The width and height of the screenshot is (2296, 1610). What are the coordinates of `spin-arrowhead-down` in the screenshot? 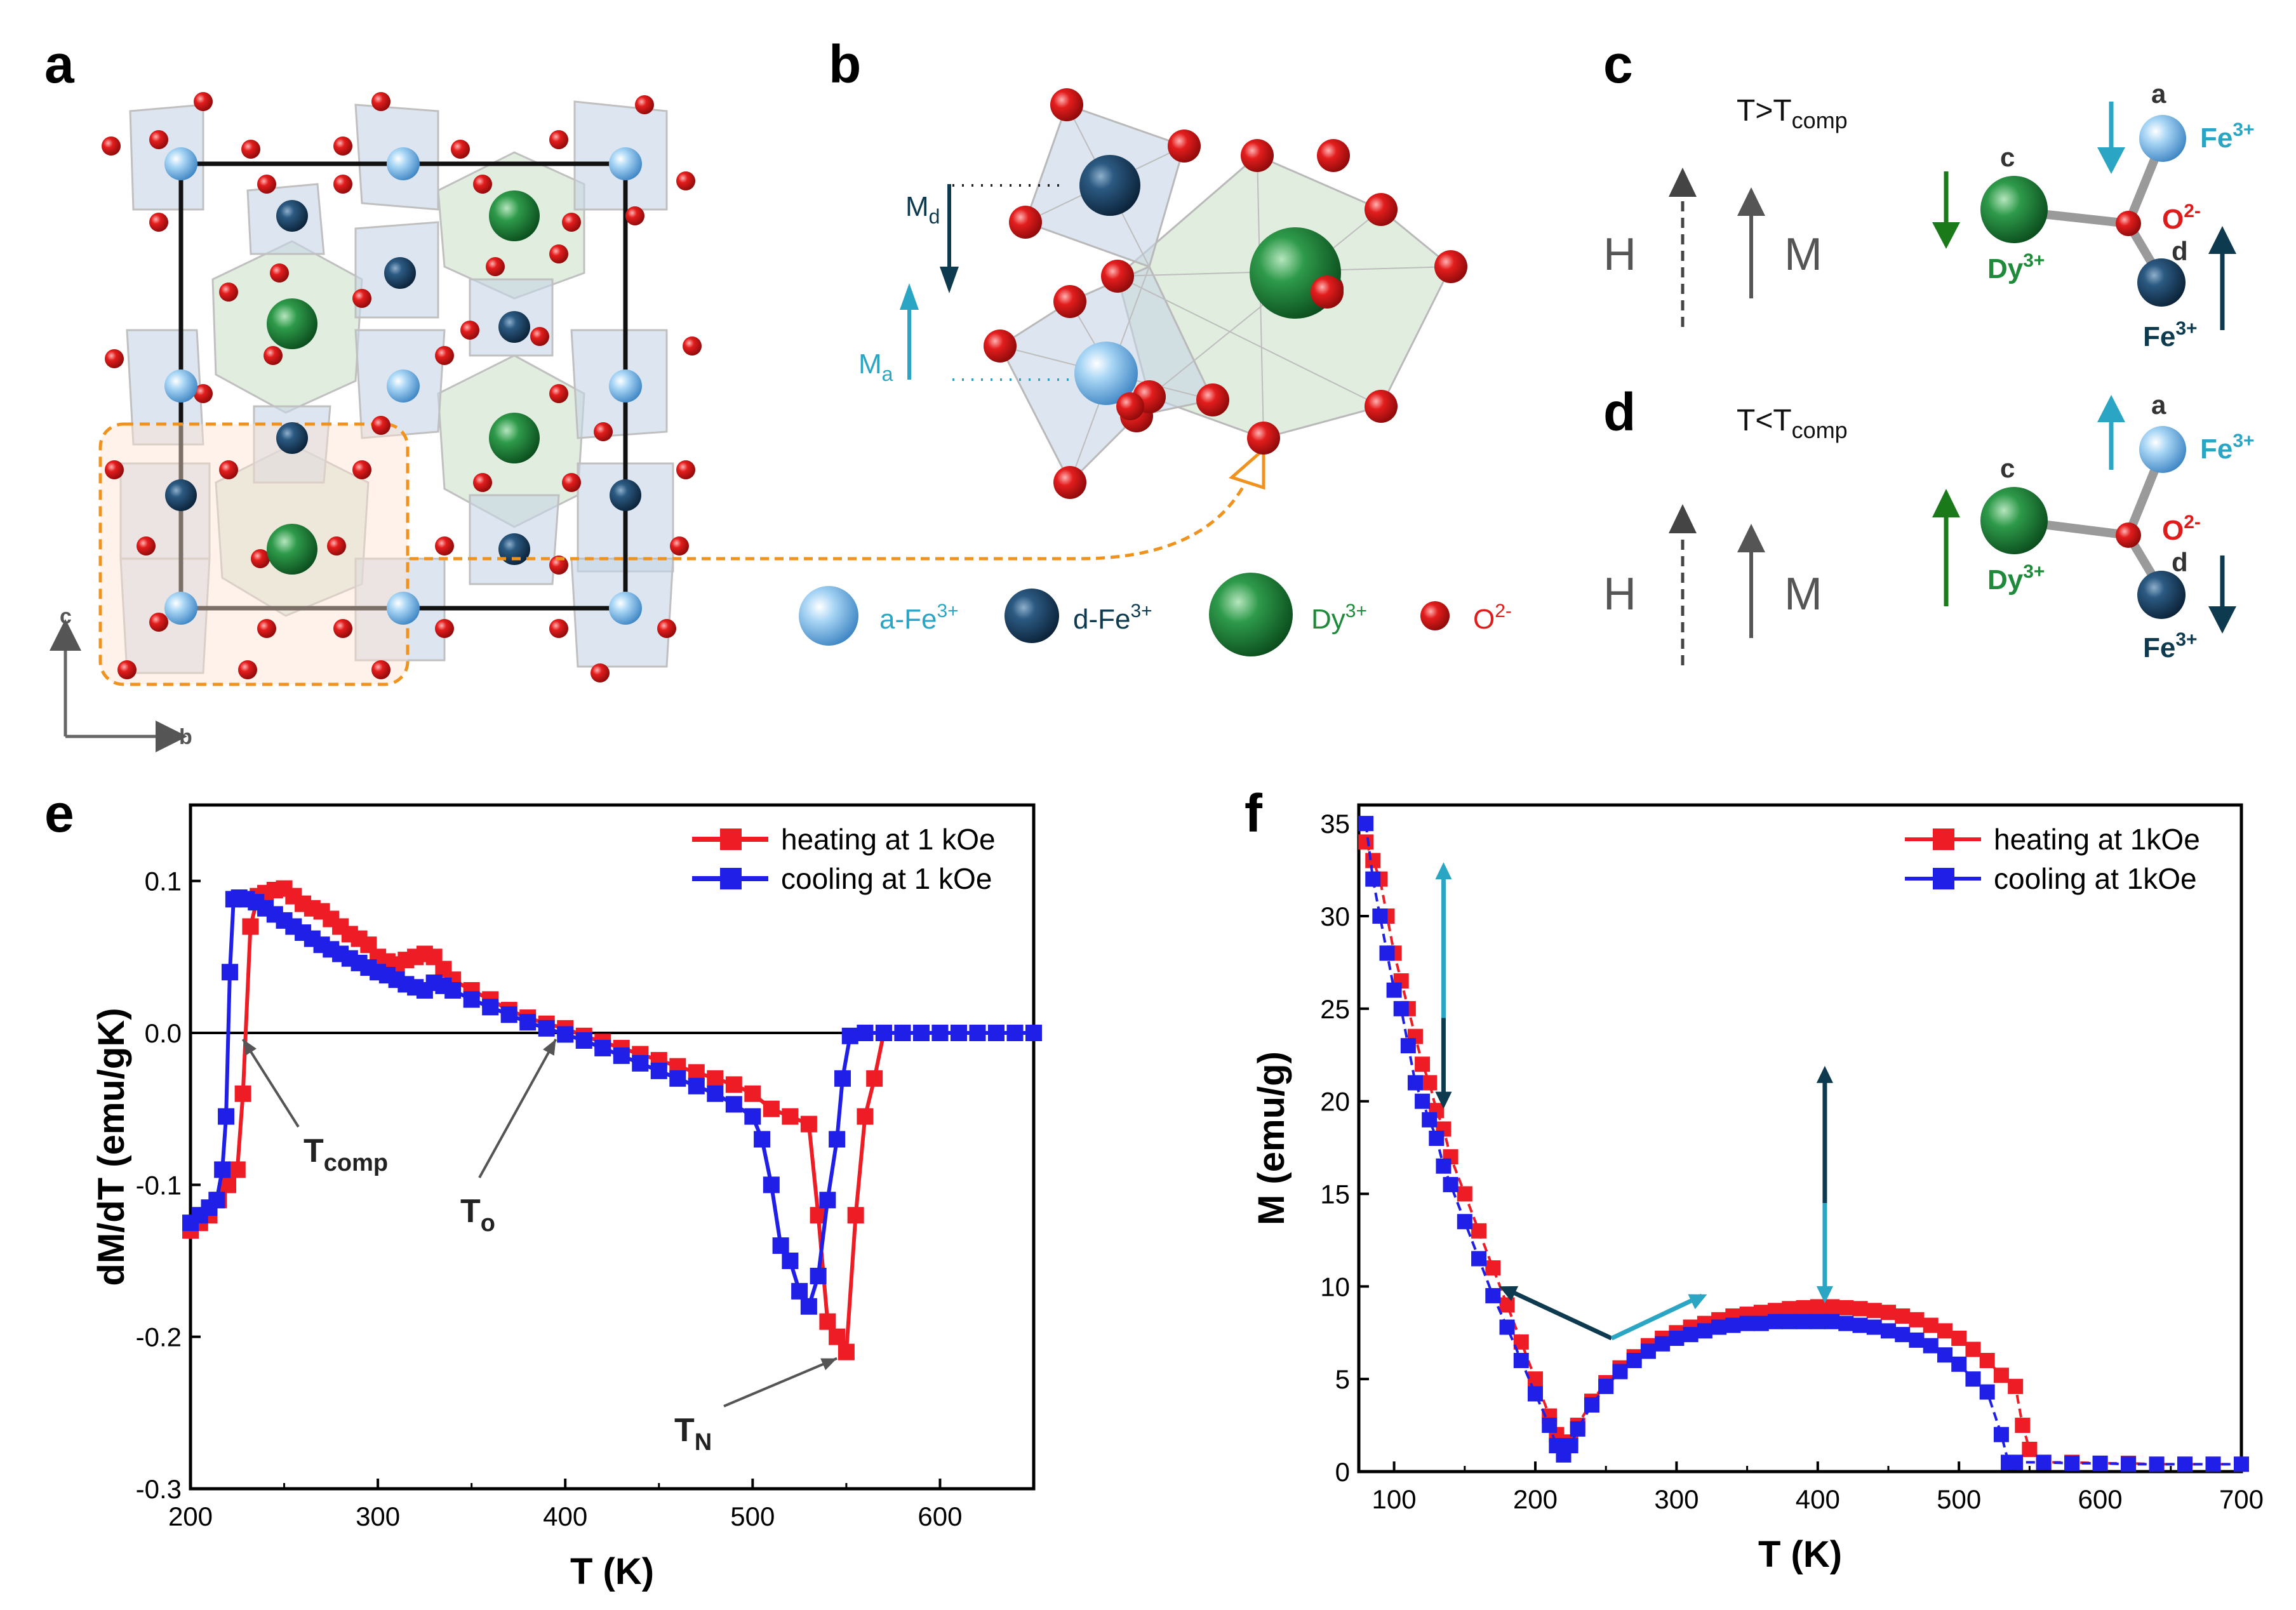 It's located at (1824, 1294).